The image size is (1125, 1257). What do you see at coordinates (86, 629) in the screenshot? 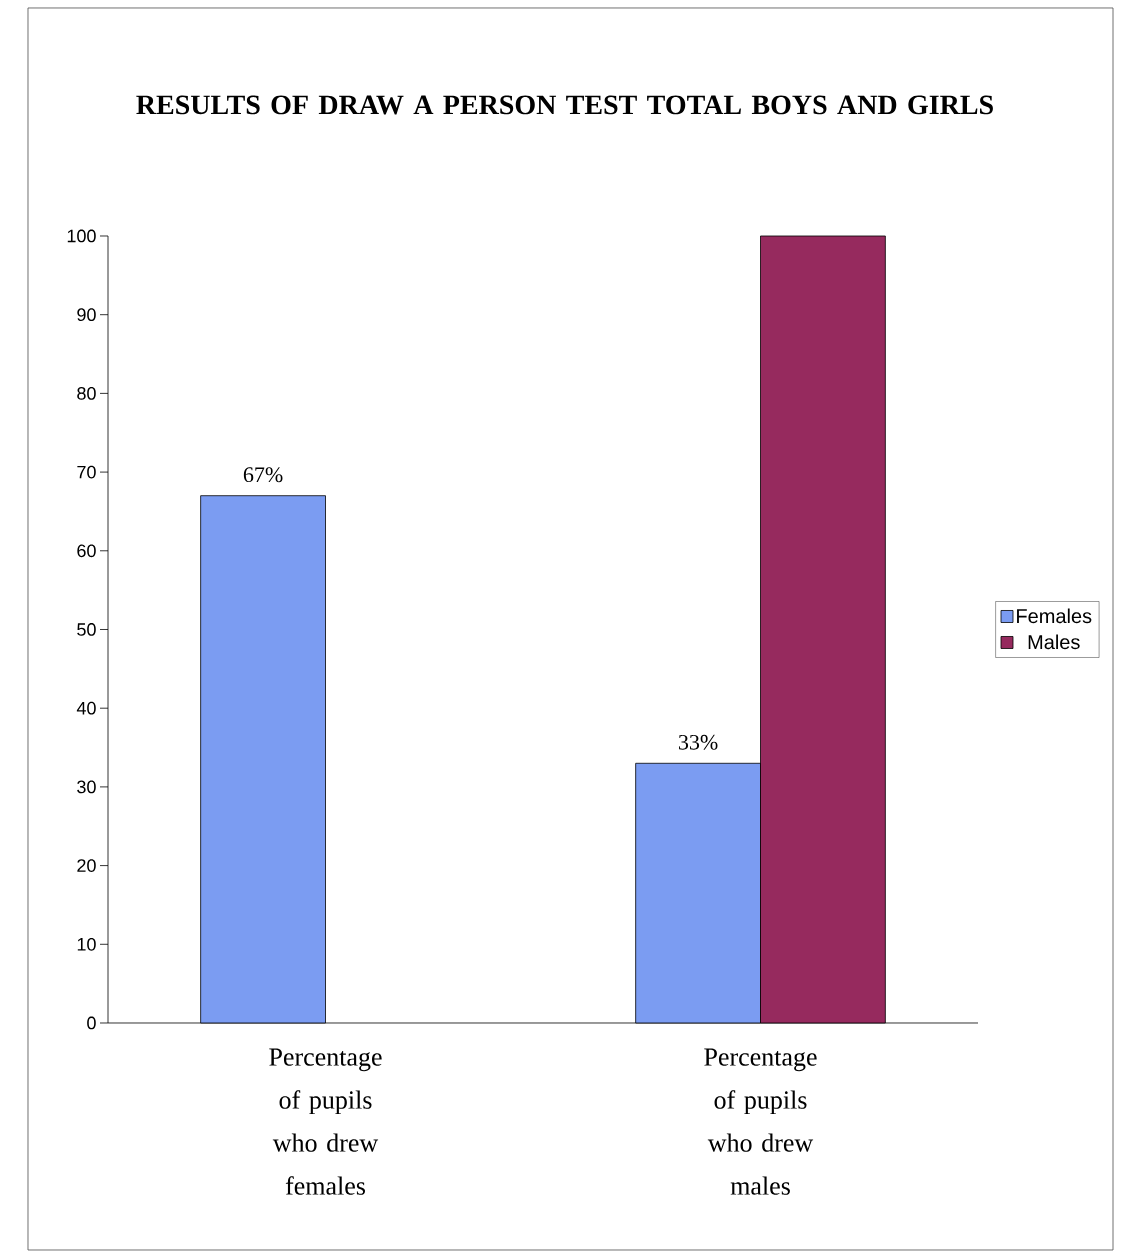
I see `y-tick-label: 50` at bounding box center [86, 629].